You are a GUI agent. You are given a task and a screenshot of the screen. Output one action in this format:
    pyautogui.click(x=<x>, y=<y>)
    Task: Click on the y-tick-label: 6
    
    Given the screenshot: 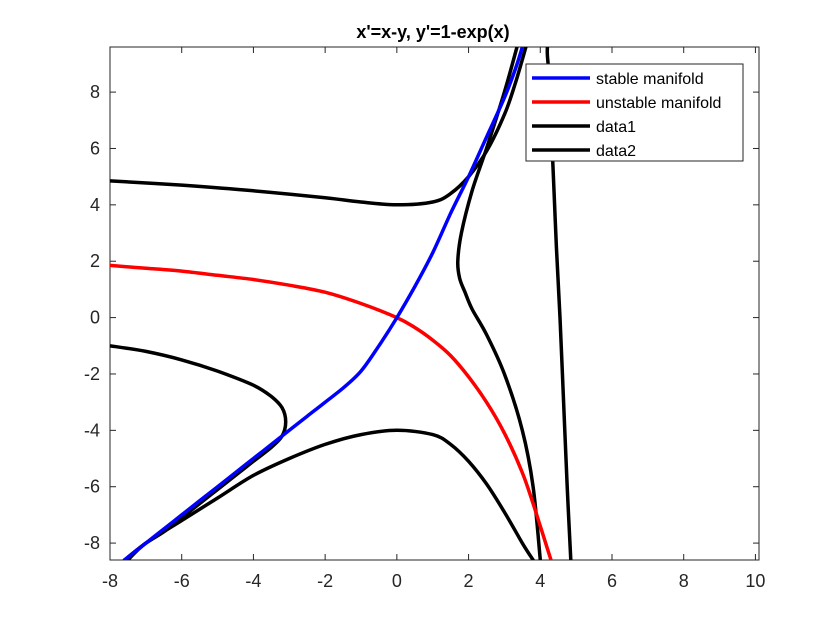 What is the action you would take?
    pyautogui.click(x=95, y=148)
    